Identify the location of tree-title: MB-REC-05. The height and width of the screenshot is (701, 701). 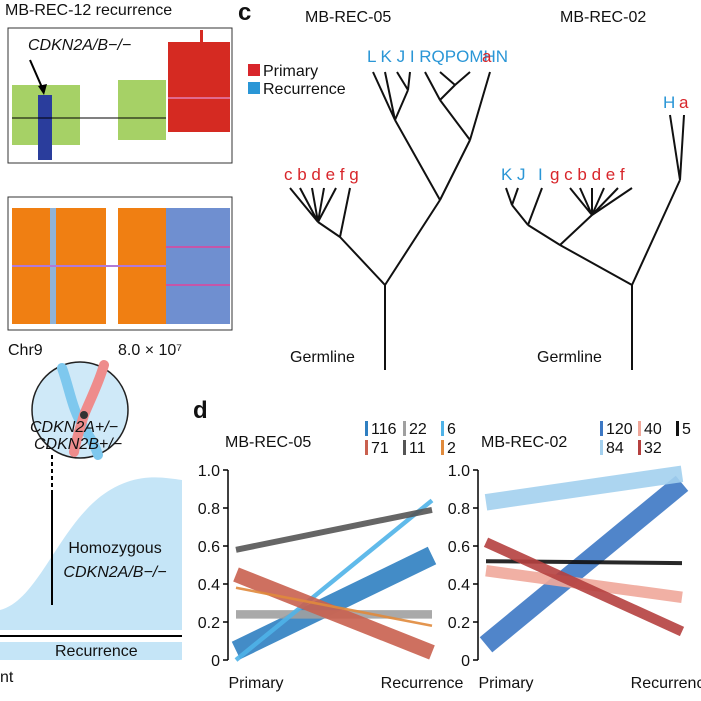
(348, 17).